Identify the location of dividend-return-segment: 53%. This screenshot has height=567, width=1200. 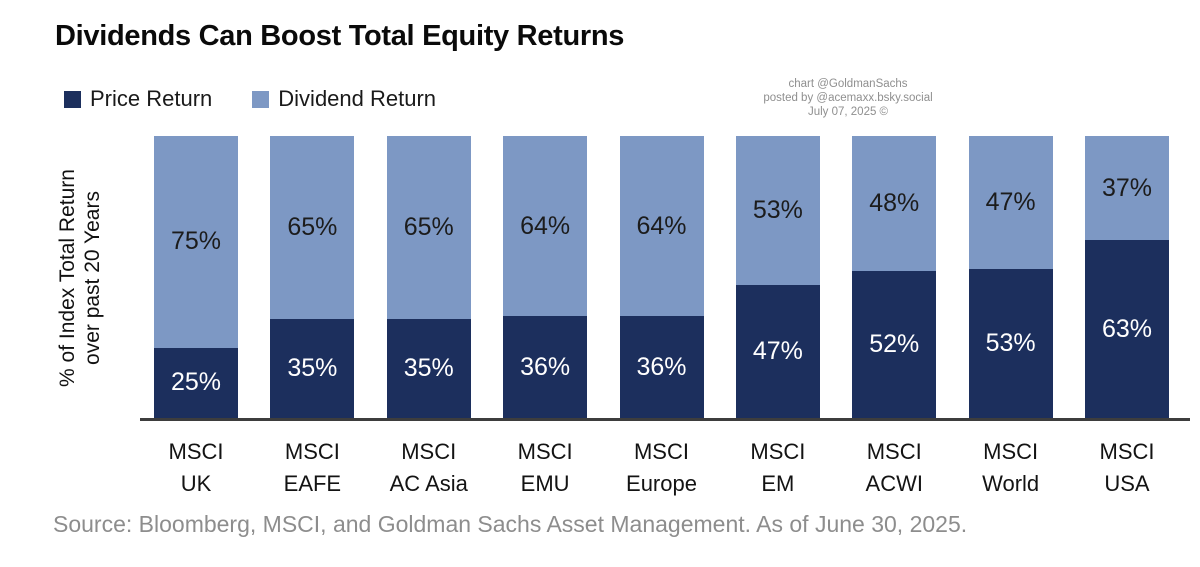
(777, 211).